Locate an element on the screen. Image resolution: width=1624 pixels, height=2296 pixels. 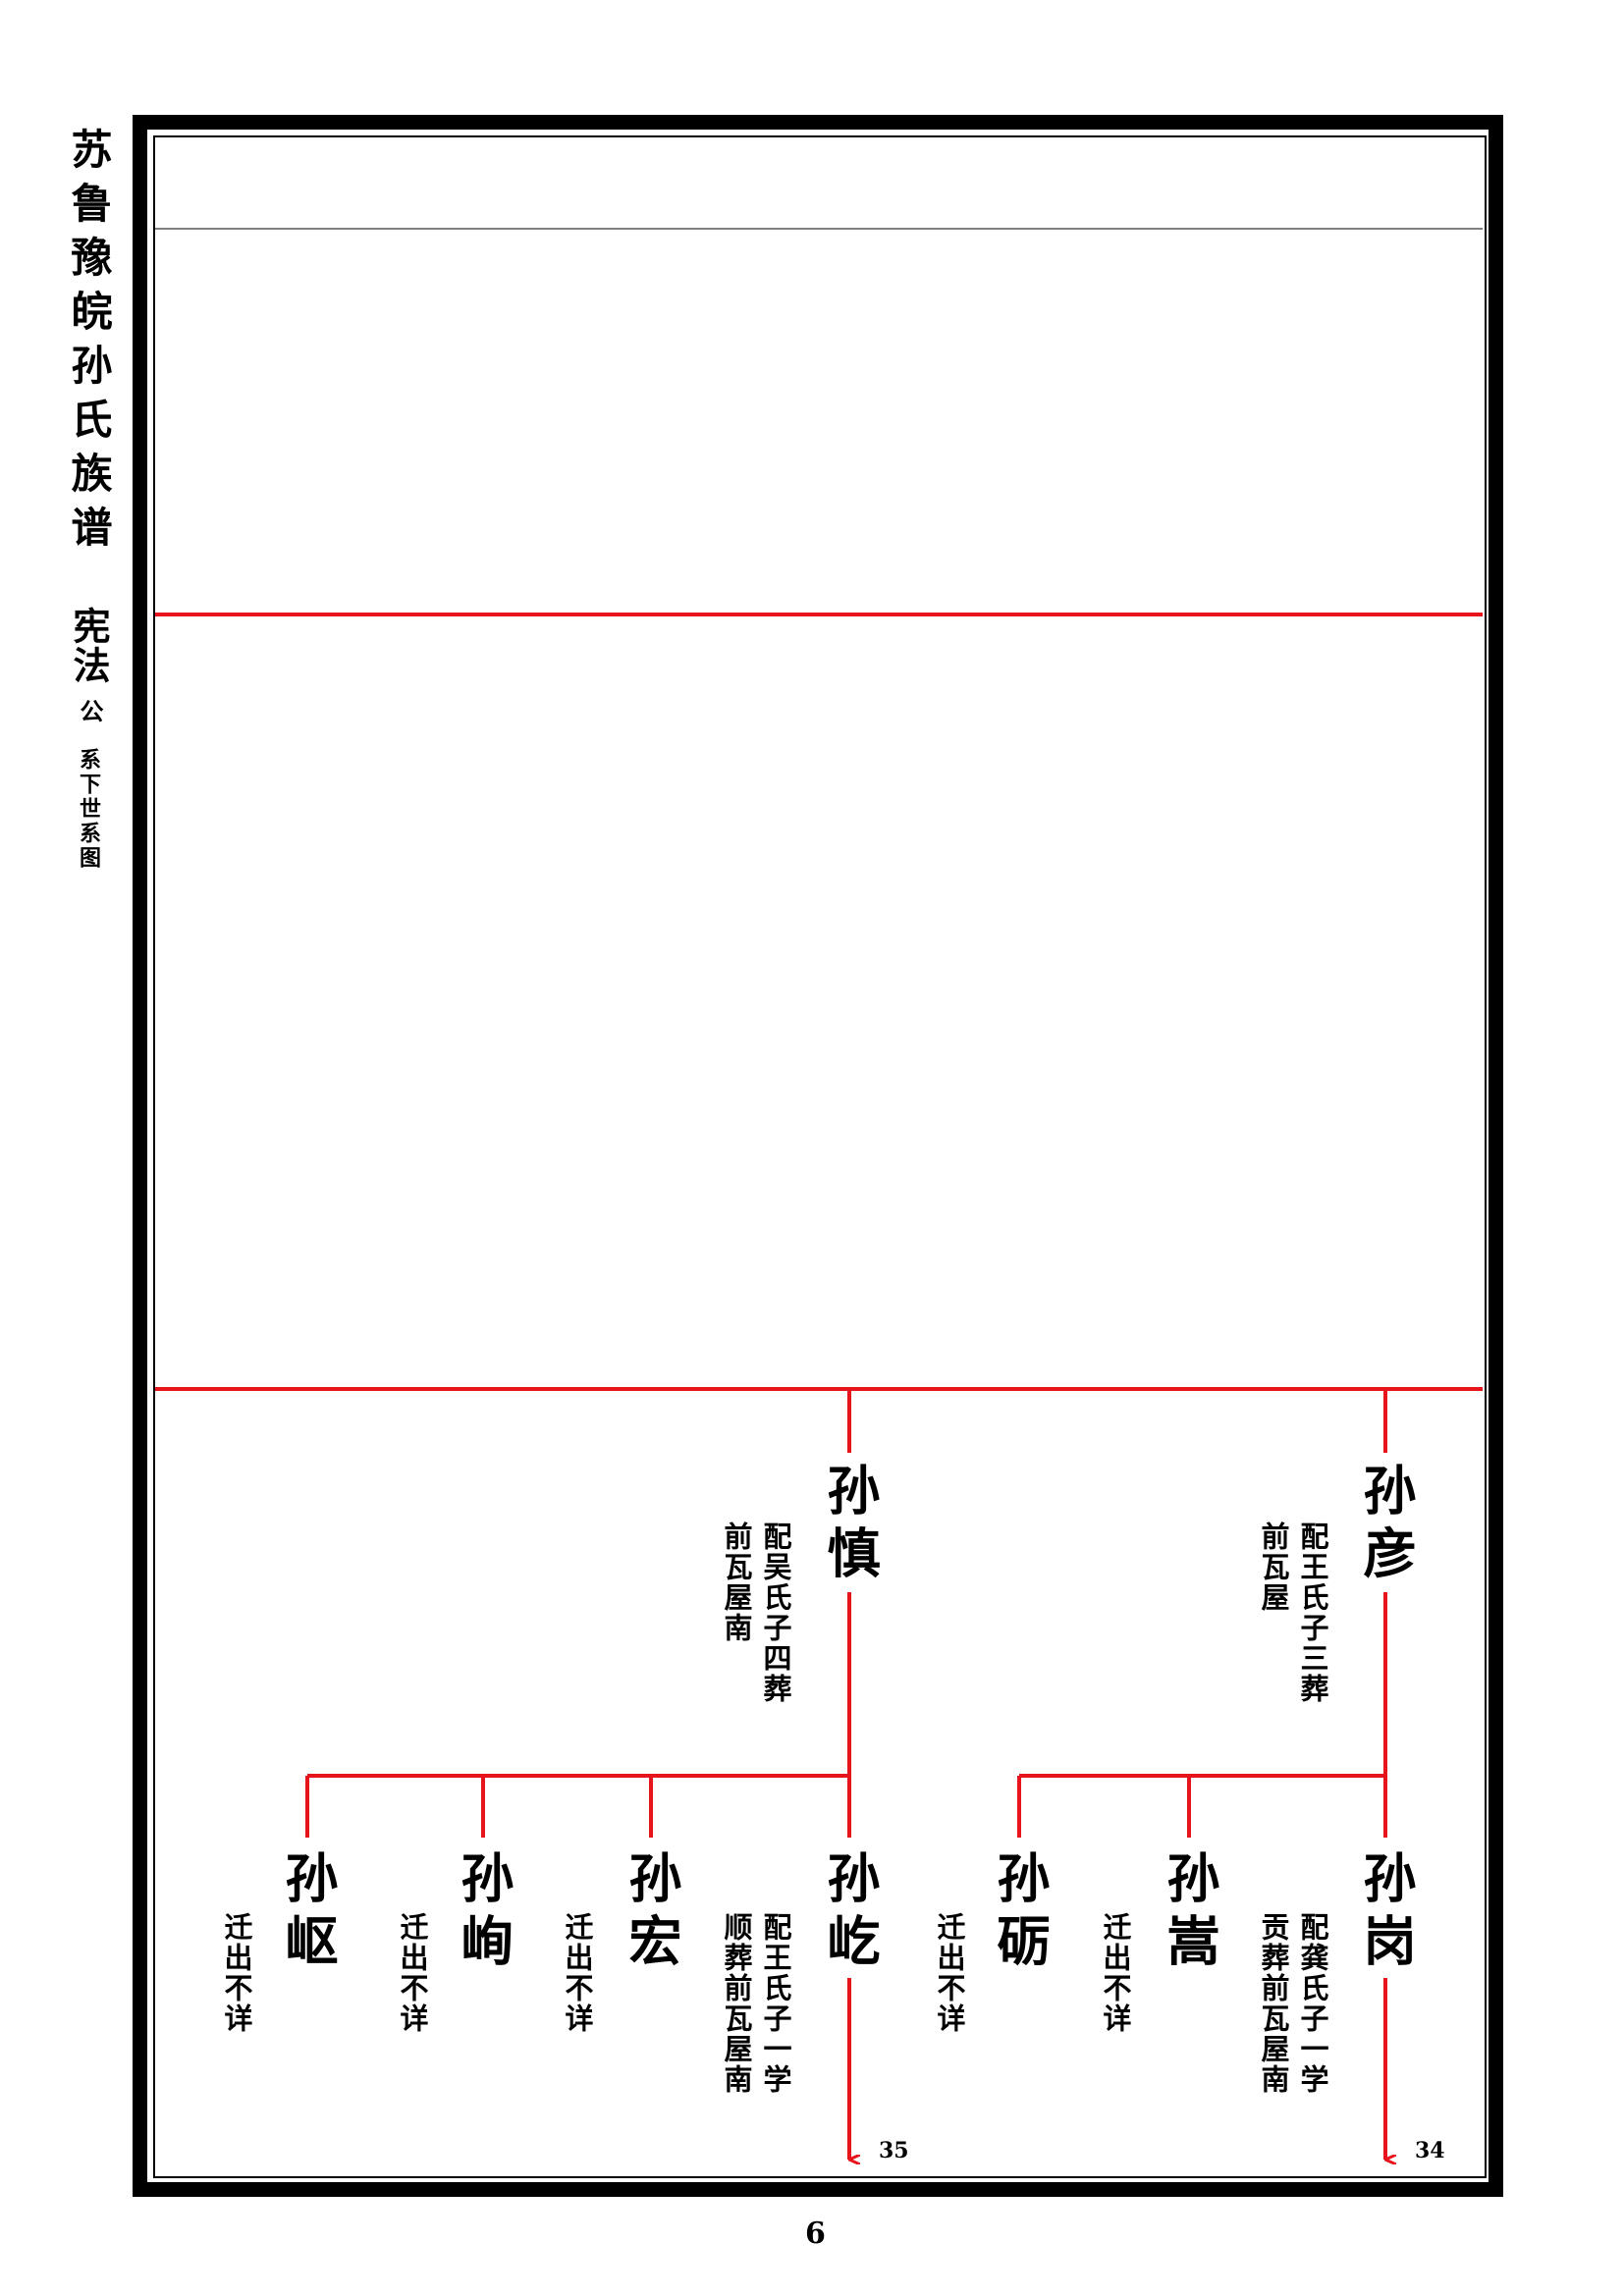
person-name: 孙屹 is located at coordinates (849, 1913).